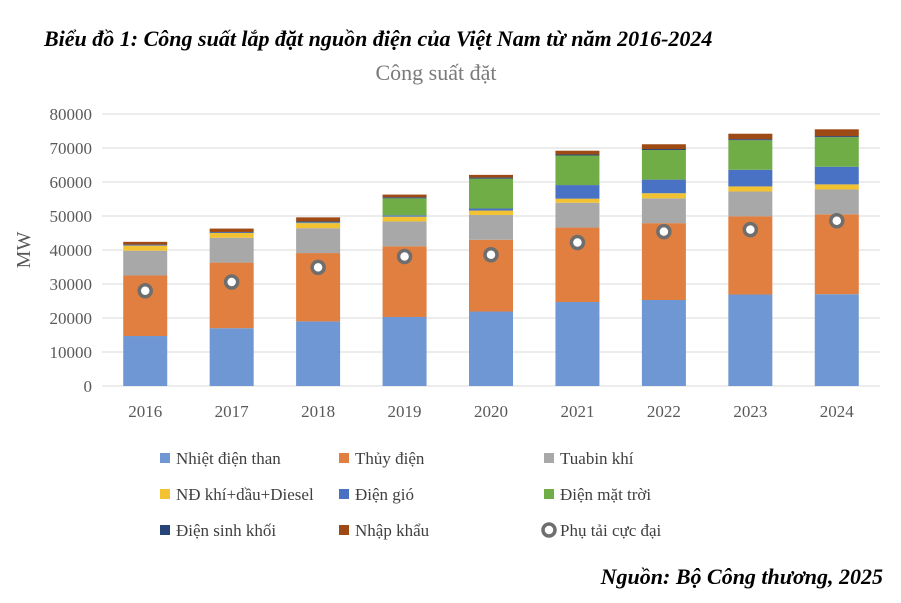 This screenshot has height=603, width=901. Describe the element at coordinates (232, 411) in the screenshot. I see `x-tick-label: 2017` at that location.